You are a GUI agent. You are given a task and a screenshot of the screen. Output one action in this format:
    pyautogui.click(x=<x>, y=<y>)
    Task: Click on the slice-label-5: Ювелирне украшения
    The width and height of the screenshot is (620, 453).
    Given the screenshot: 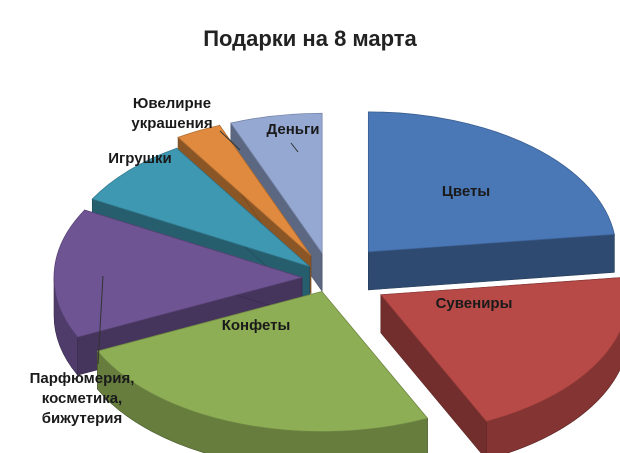 What is the action you would take?
    pyautogui.click(x=171, y=113)
    